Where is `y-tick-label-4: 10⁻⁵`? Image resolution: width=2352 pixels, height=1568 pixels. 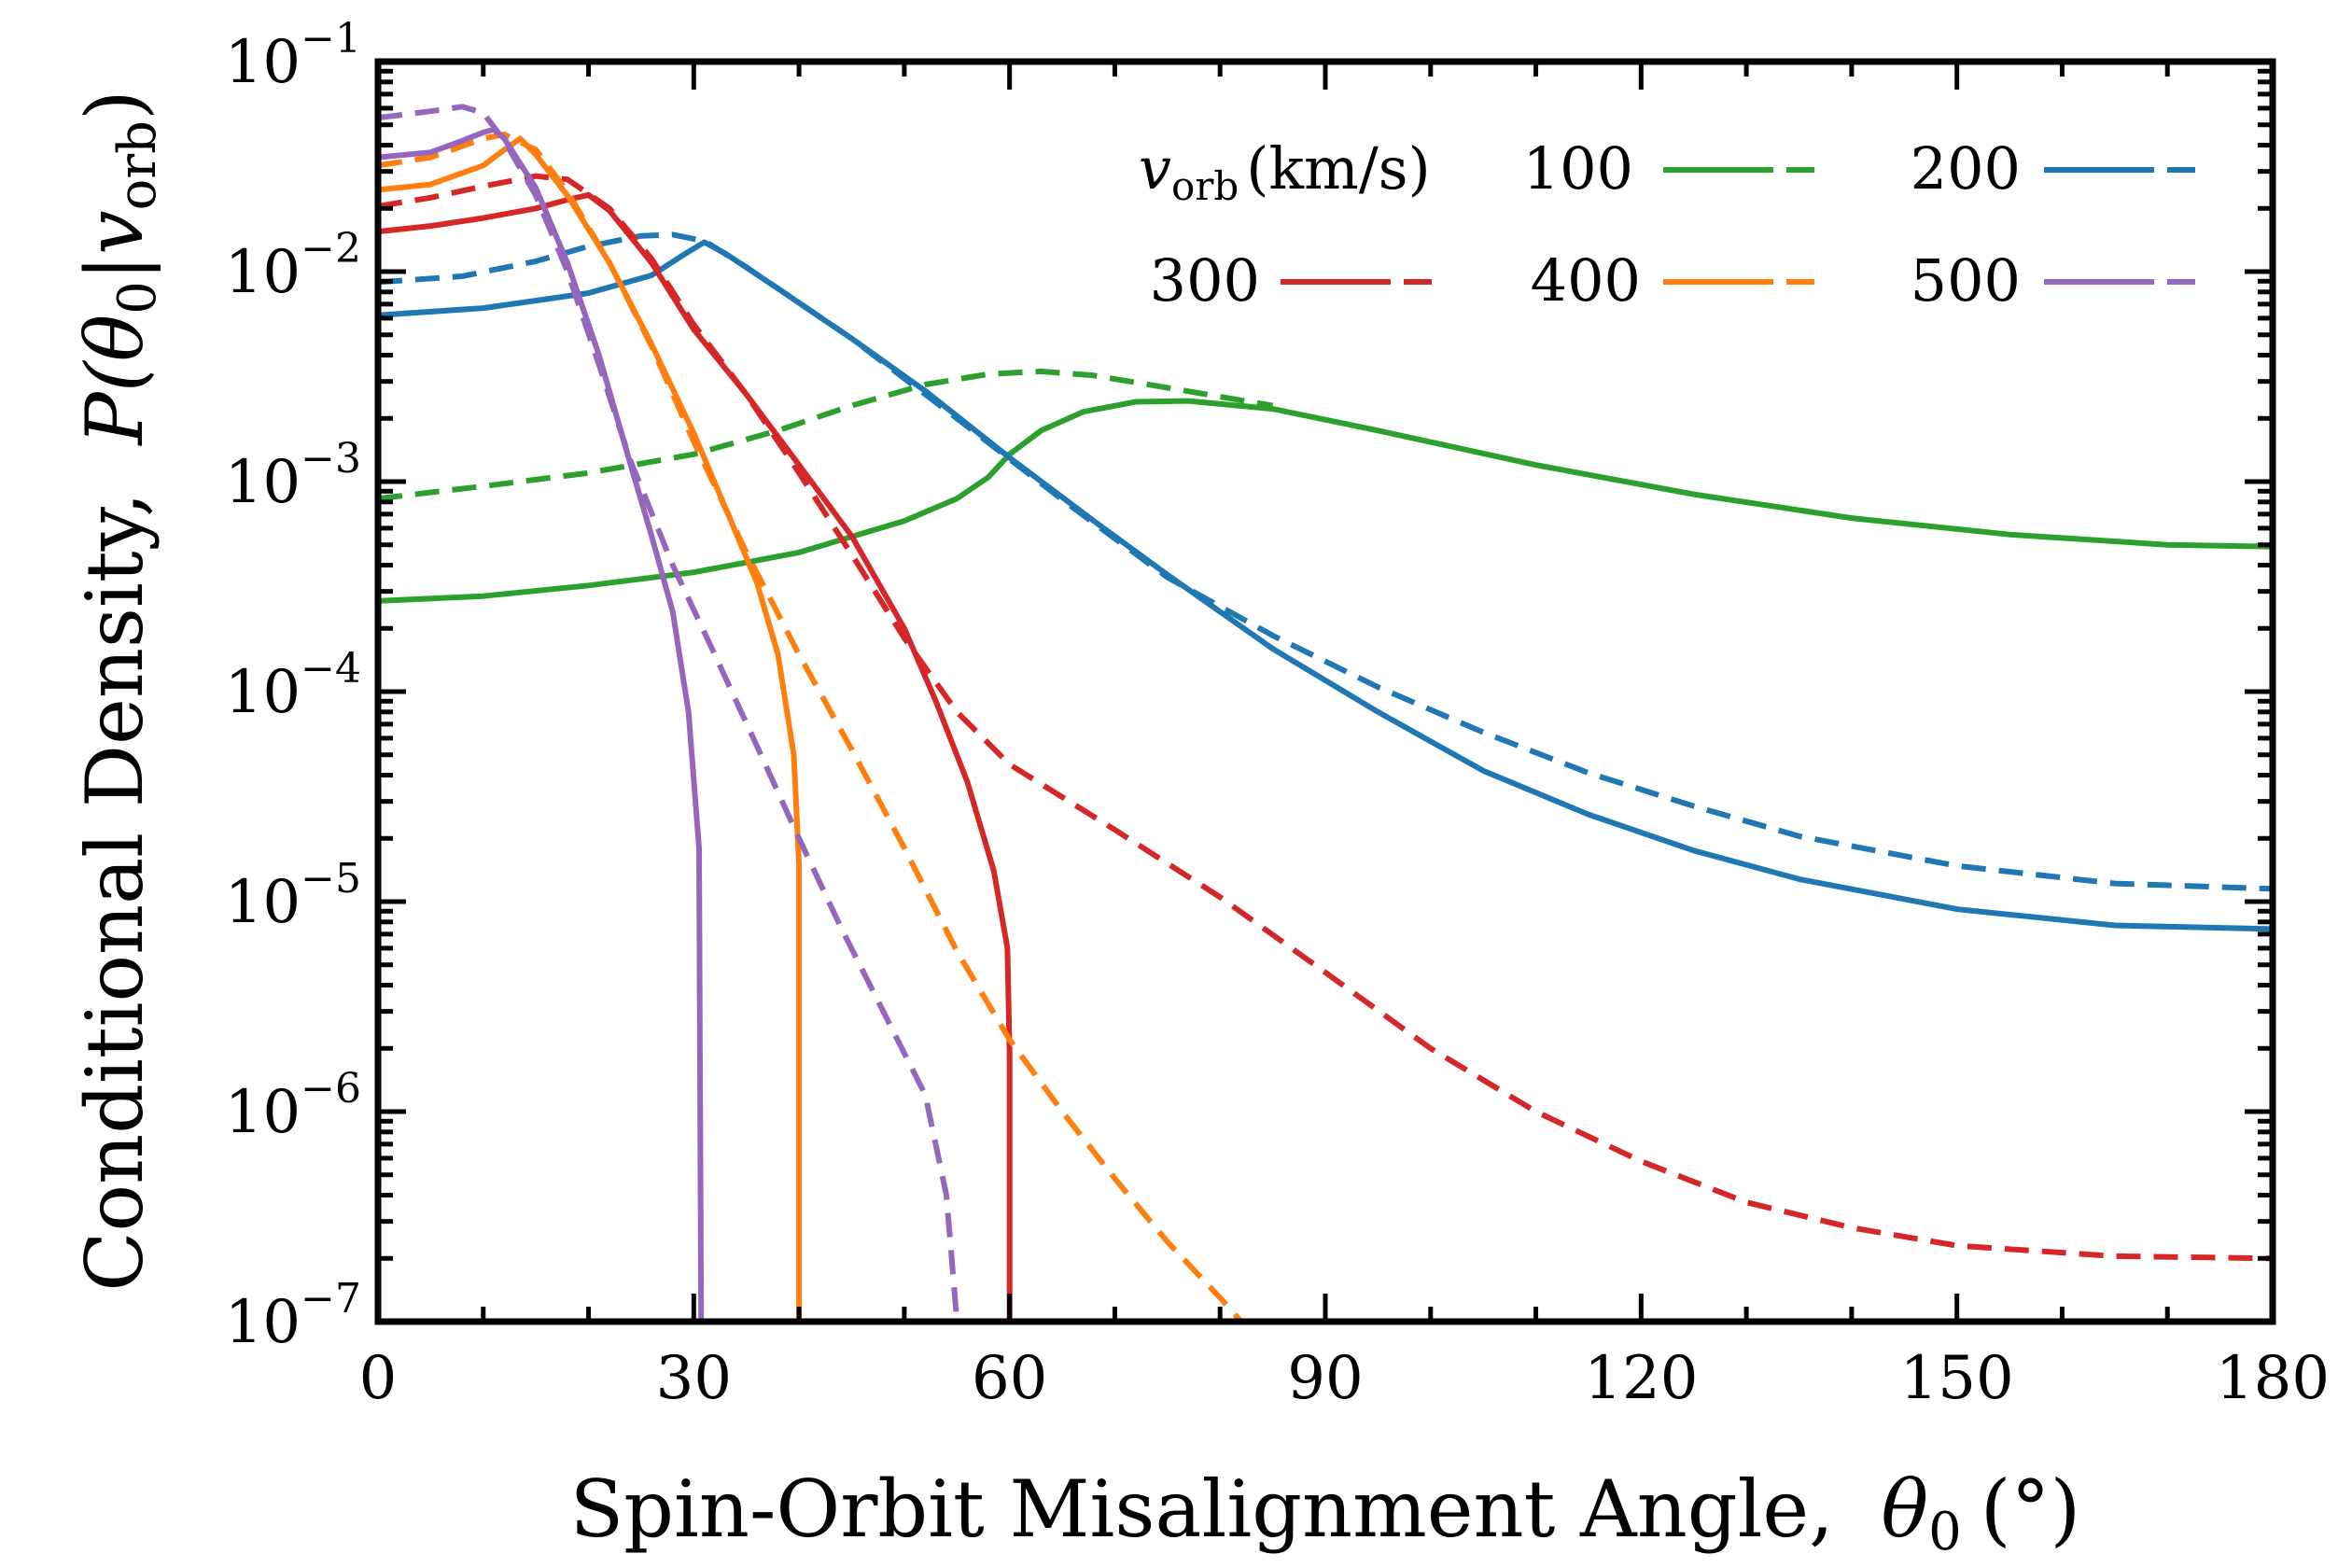
y-tick-label-4: 10⁻⁵ is located at coordinates (293, 896).